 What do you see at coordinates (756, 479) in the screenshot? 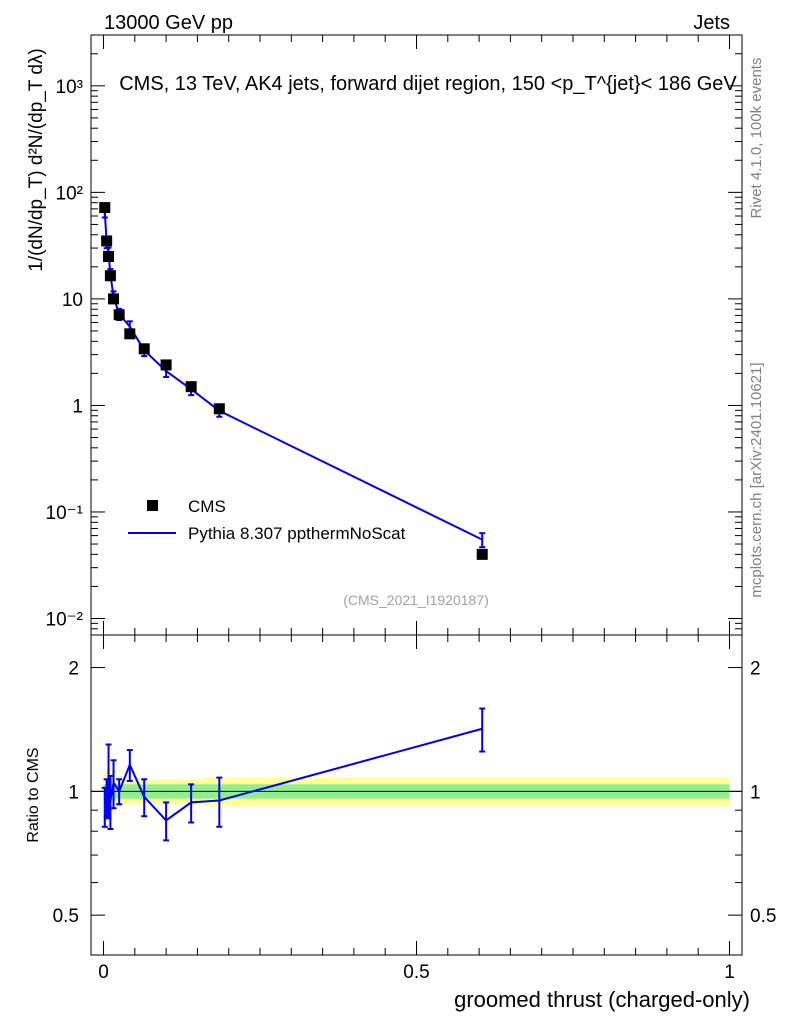
I see `mcplots-label: mcplots.cern.ch [arXiv:2401.10621]` at bounding box center [756, 479].